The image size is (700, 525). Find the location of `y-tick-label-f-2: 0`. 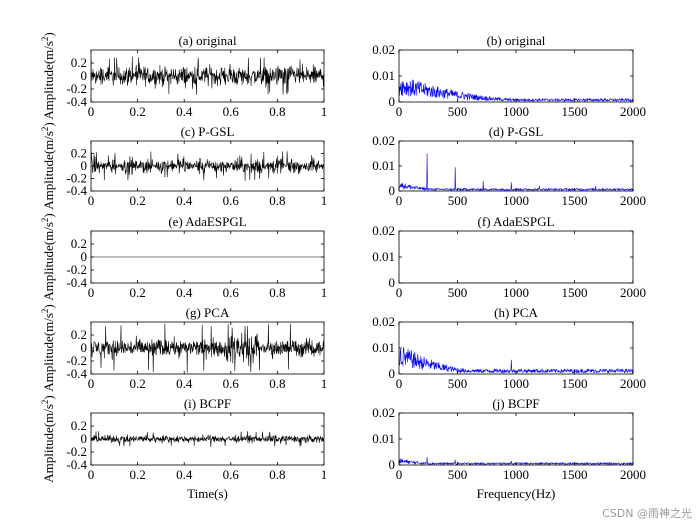

y-tick-label-f-2: 0 is located at coordinates (392, 282).